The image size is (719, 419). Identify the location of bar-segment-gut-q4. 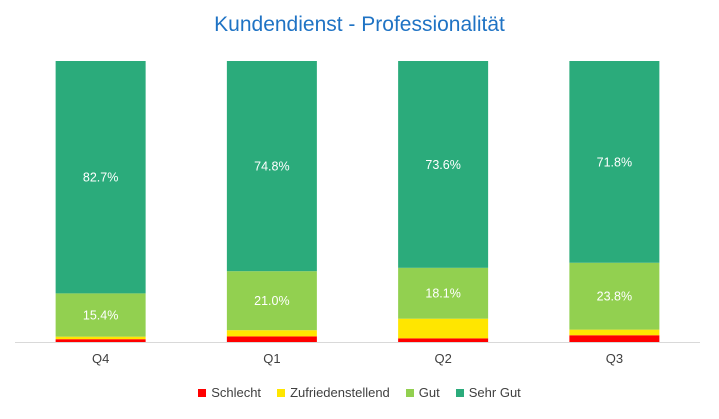
(100, 315).